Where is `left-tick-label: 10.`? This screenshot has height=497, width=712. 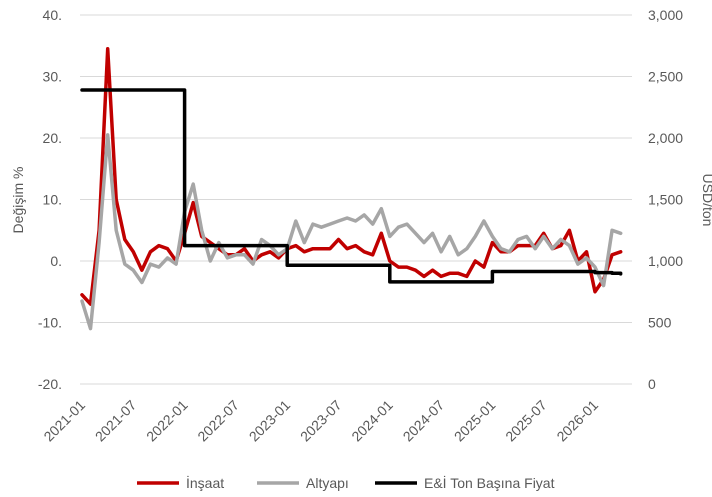 left-tick-label: 10. is located at coordinates (52, 200).